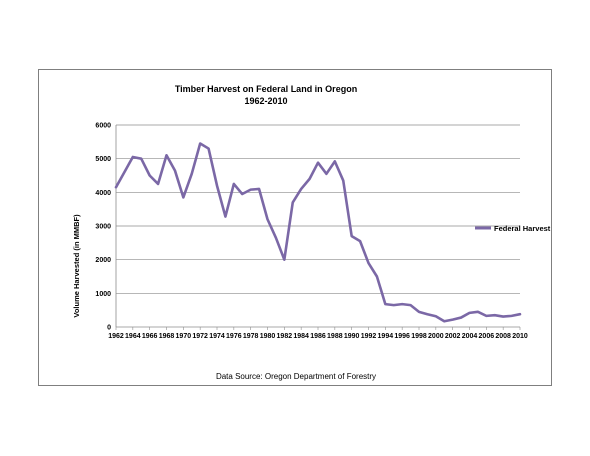  What do you see at coordinates (487, 336) in the screenshot?
I see `x-tick-label: 2006` at bounding box center [487, 336].